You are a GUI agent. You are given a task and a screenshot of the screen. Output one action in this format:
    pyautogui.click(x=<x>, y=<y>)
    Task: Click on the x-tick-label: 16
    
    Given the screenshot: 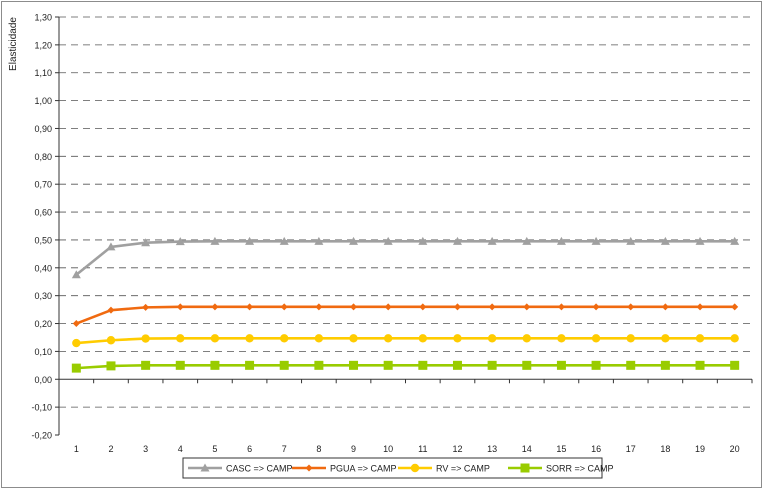 What is the action you would take?
    pyautogui.click(x=596, y=449)
    